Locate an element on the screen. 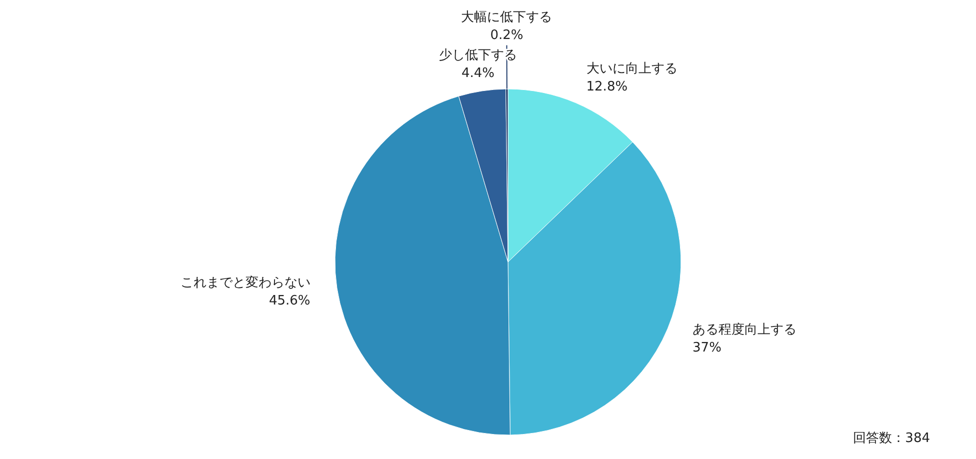 This screenshot has height=459, width=976. text: 回答数：384 is located at coordinates (891, 438).